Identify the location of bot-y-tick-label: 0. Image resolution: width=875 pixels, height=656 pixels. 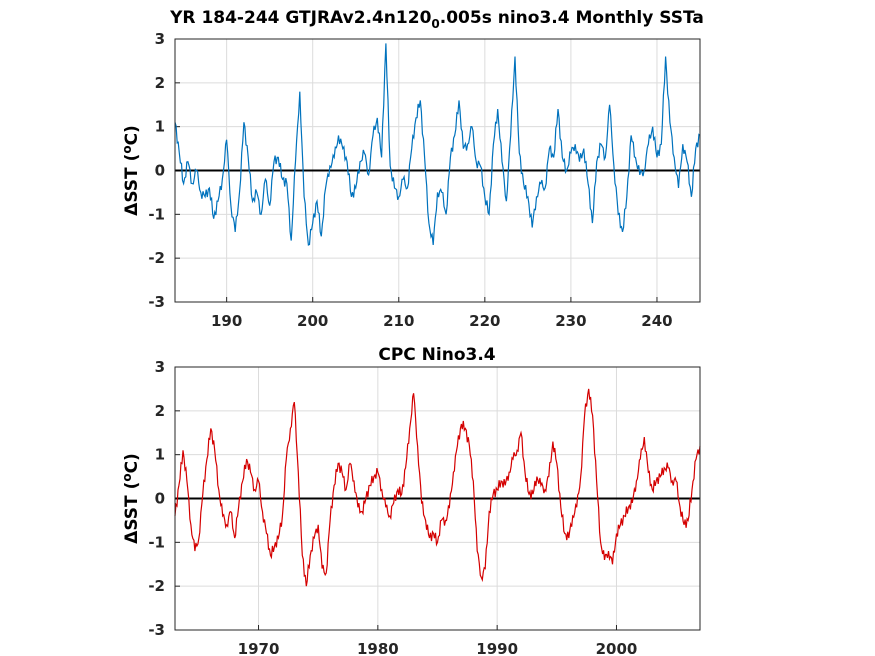
(160, 499).